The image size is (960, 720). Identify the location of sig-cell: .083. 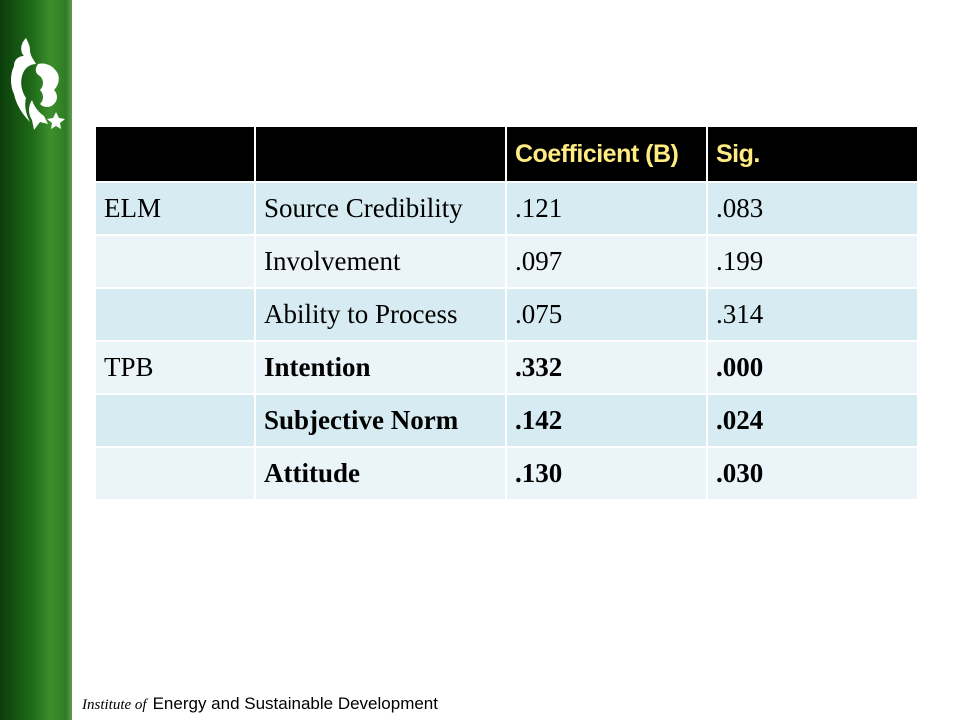
(813, 209).